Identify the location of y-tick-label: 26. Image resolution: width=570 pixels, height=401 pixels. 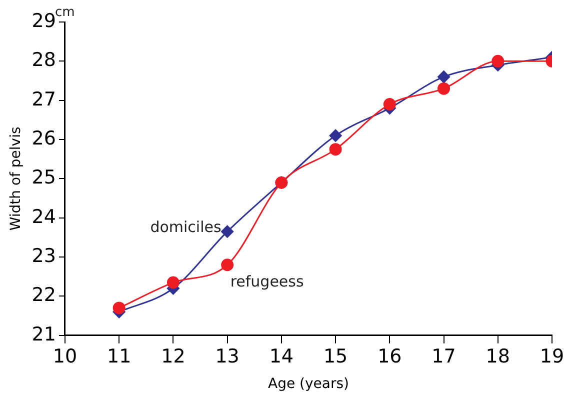
(44, 138).